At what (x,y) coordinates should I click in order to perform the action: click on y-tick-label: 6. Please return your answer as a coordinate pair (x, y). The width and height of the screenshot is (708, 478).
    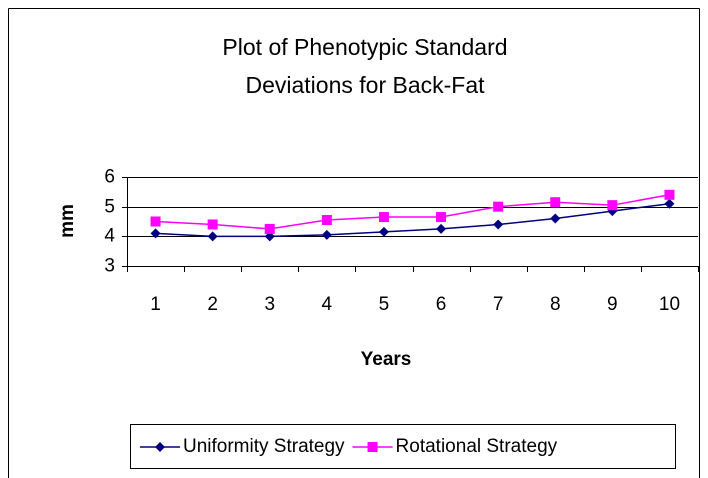
    Looking at the image, I should click on (109, 177).